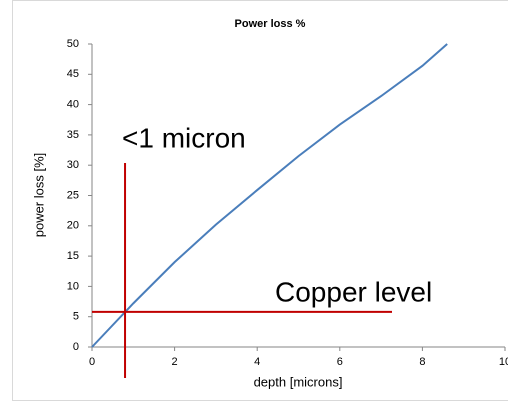  What do you see at coordinates (298, 381) in the screenshot?
I see `x-axis-label: depth [microns]` at bounding box center [298, 381].